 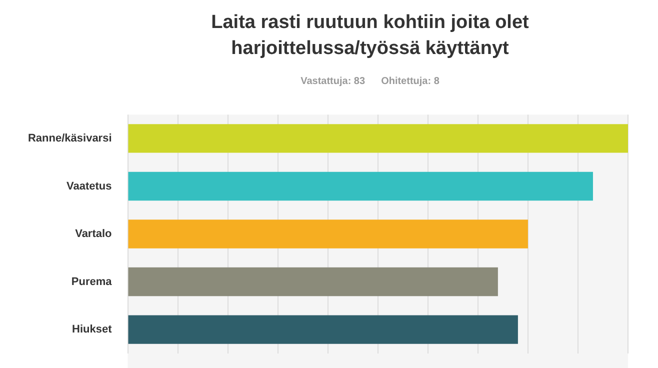 I want to click on y-tick-label: Ranne/käsivarsi, so click(x=70, y=138).